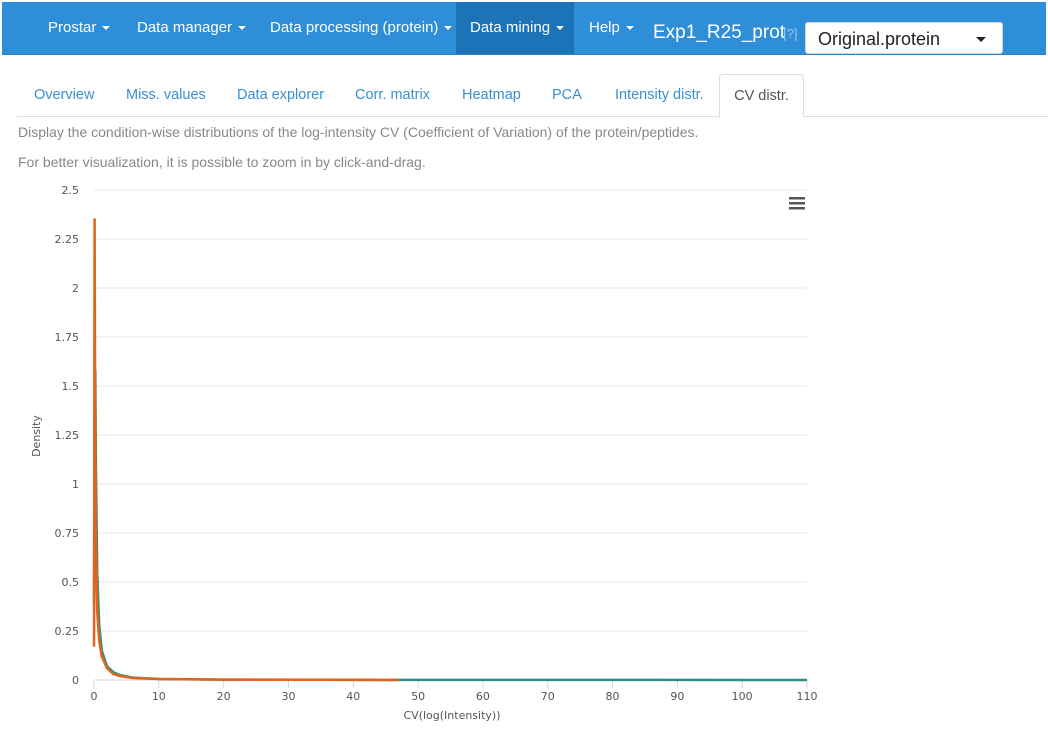 The image size is (1048, 731). Describe the element at coordinates (159, 696) in the screenshot. I see `x-tick-label: 10` at that location.